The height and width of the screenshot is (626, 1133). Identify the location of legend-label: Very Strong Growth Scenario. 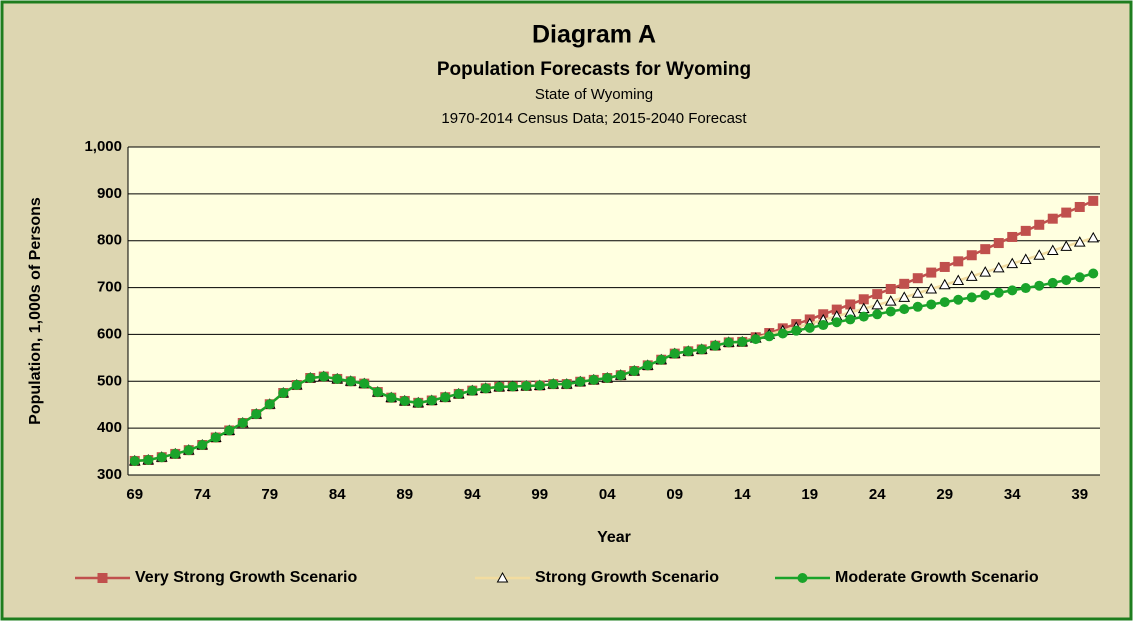
(246, 577).